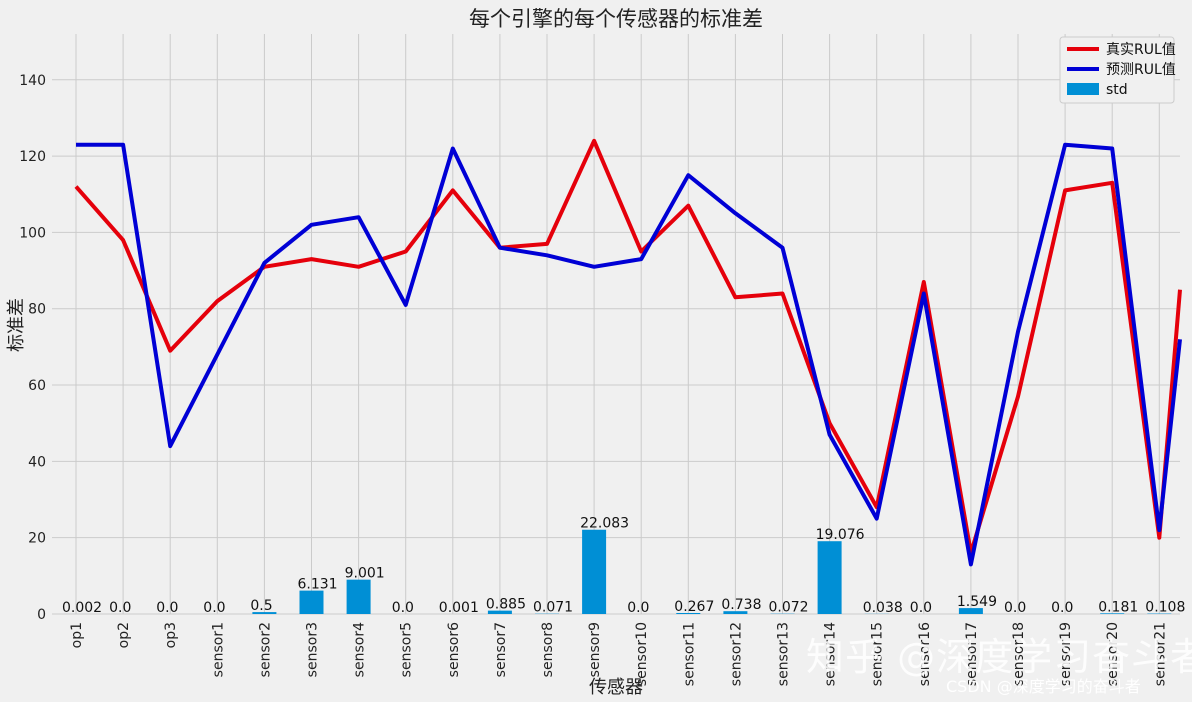 Image resolution: width=1192 pixels, height=702 pixels. I want to click on x-tick-label: sensor18, so click(1019, 654).